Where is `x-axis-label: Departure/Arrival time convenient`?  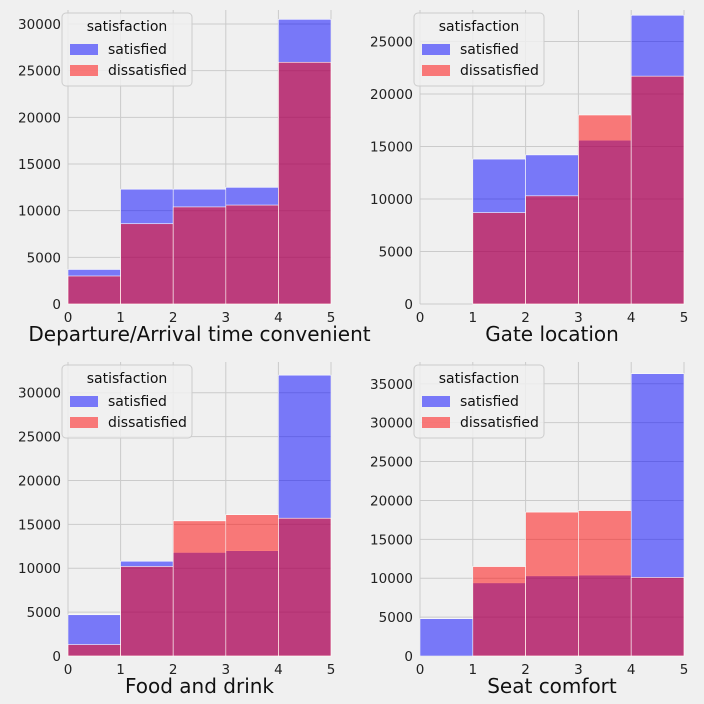 x-axis-label: Departure/Arrival time convenient is located at coordinates (199, 334).